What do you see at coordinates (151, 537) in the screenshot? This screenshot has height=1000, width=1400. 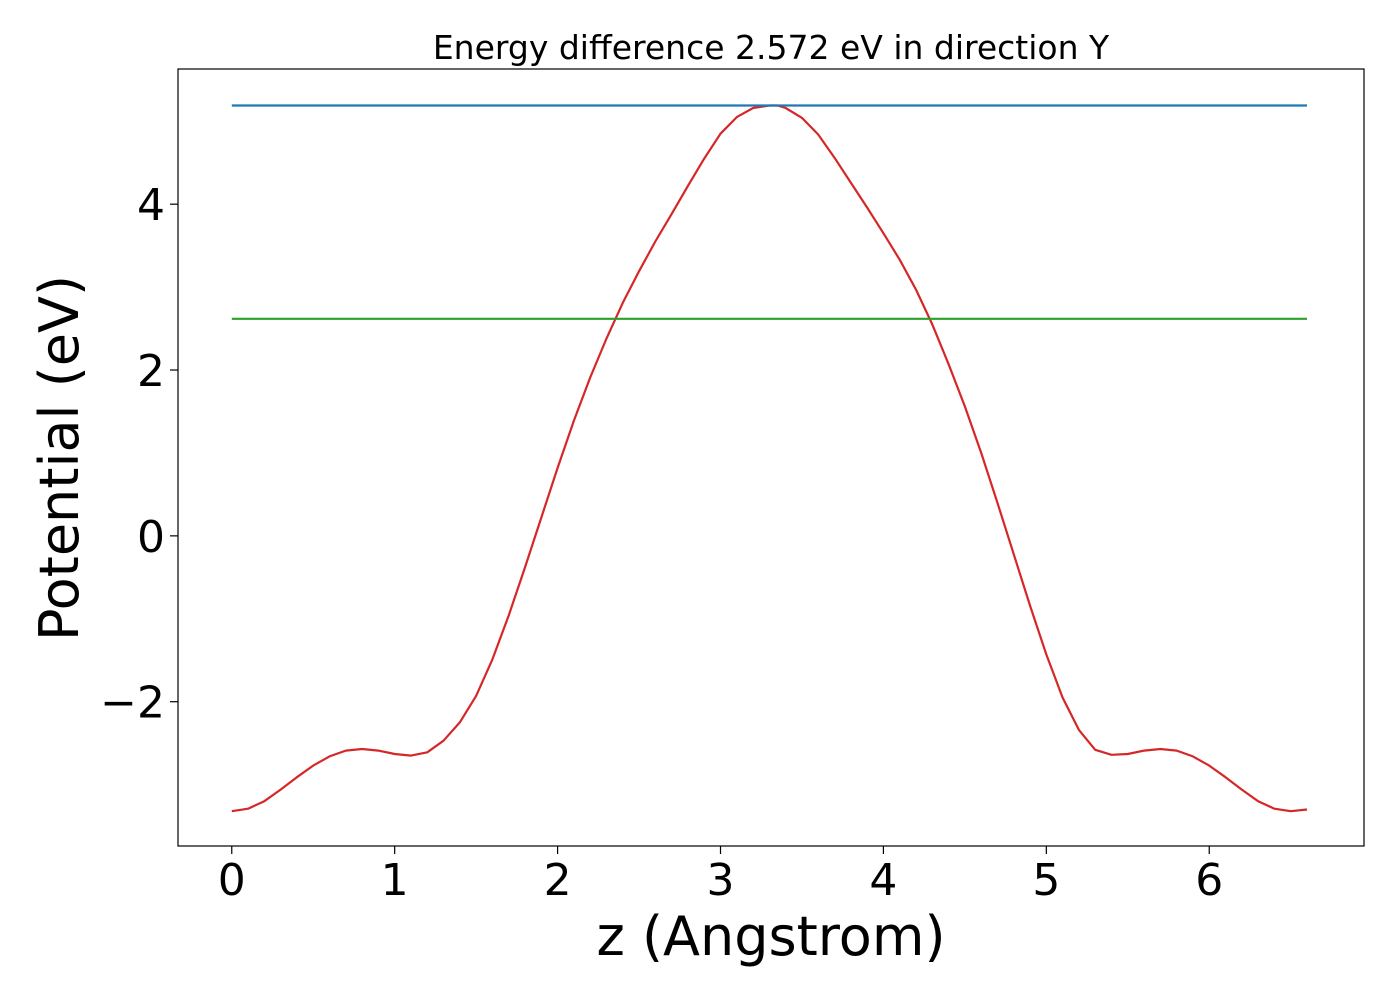 I see `y-tick-label: 0` at bounding box center [151, 537].